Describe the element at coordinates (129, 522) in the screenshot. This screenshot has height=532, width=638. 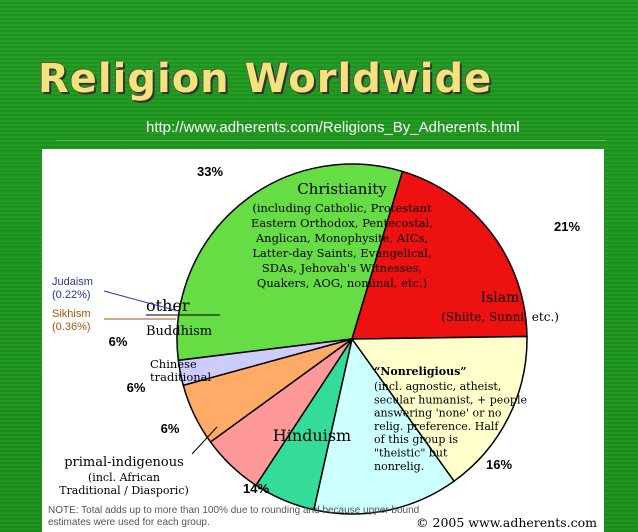
I see `chart-note-line-2: estimates were used for each group.` at that location.